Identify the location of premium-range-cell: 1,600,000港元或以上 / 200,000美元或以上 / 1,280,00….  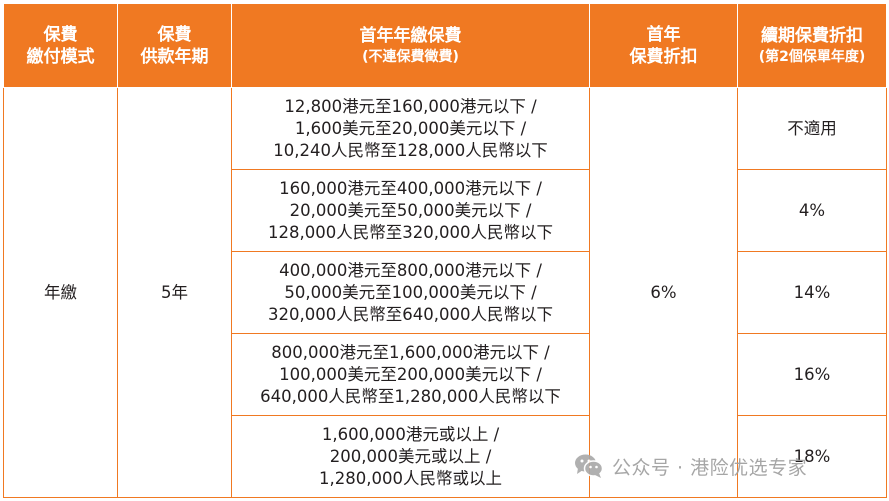
(410, 456).